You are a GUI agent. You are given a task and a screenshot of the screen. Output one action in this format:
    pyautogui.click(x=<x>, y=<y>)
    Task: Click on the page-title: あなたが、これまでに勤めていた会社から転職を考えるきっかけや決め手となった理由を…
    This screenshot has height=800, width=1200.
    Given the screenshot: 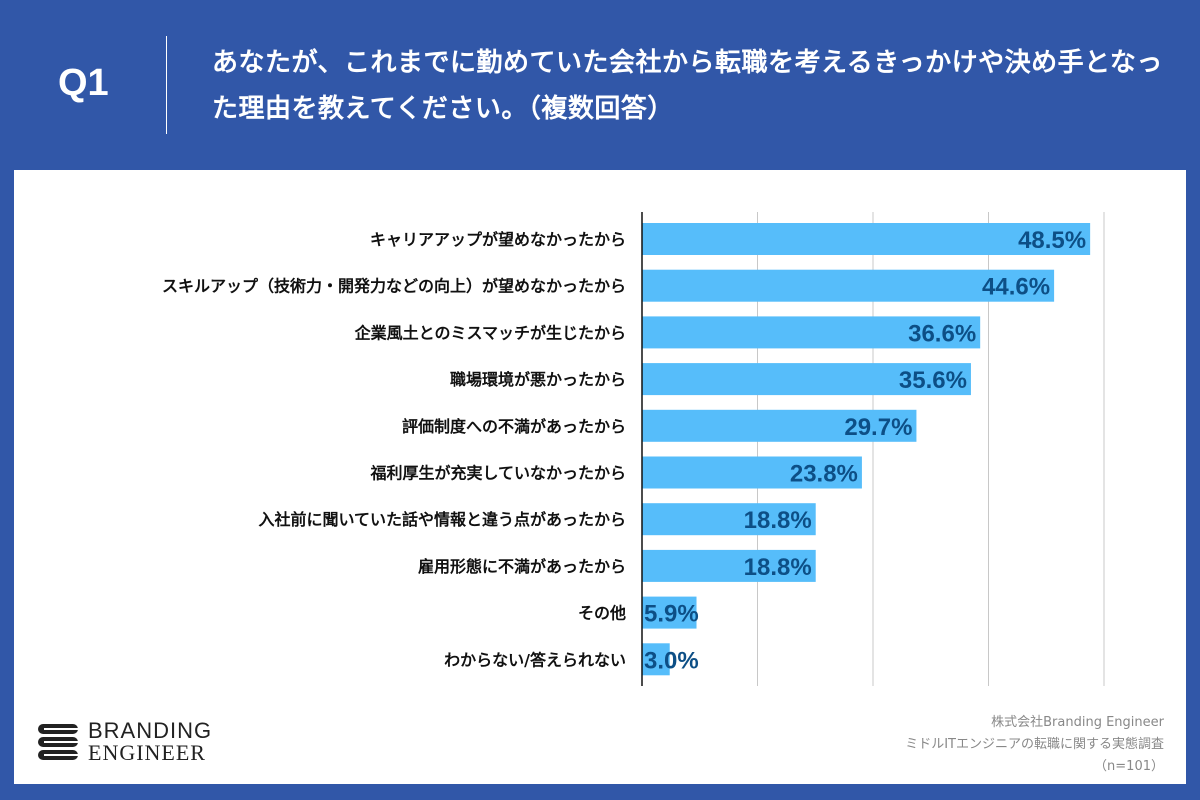 What is the action you would take?
    pyautogui.click(x=687, y=86)
    